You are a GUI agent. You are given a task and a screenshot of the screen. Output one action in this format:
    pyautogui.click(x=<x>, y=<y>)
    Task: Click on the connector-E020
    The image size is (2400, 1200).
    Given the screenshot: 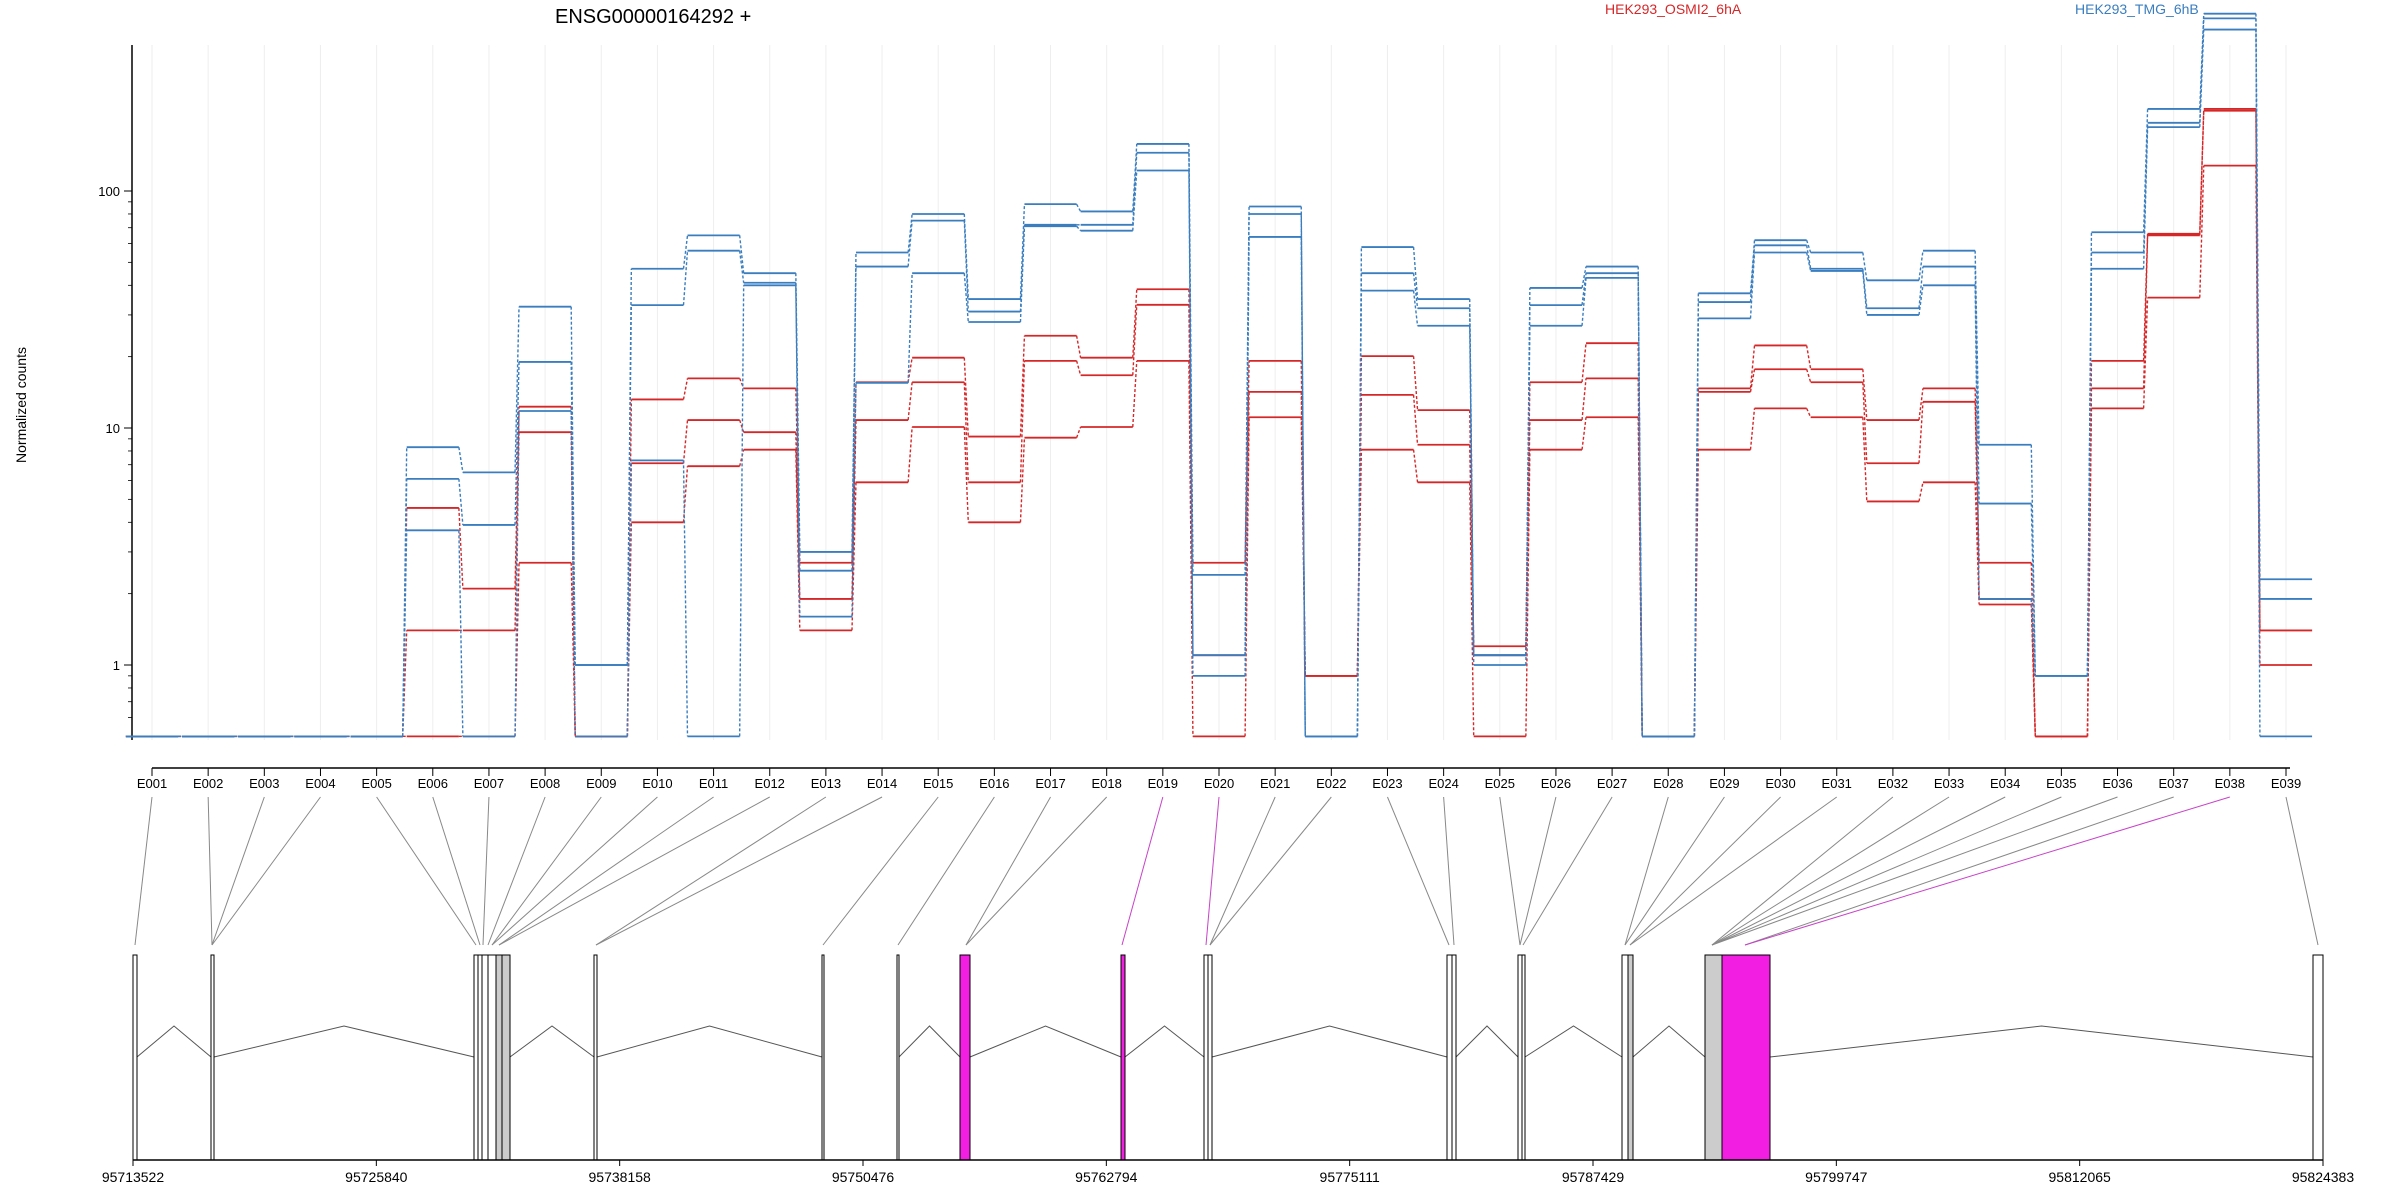 What is the action you would take?
    pyautogui.click(x=1212, y=871)
    